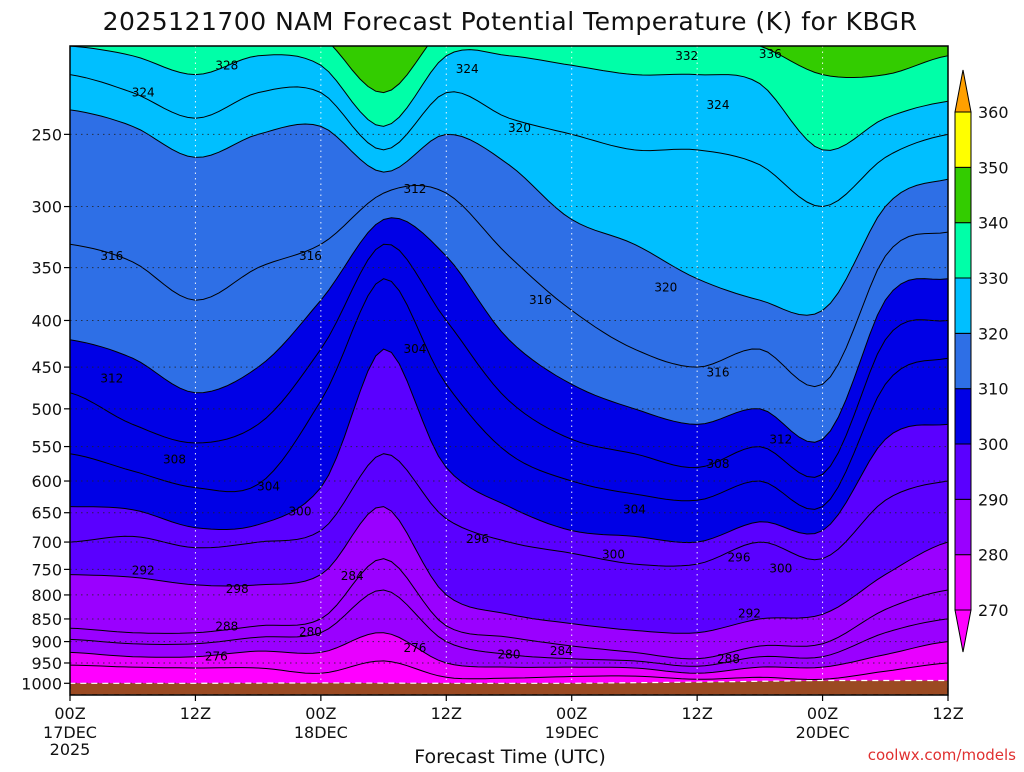 The image size is (1024, 772). Describe the element at coordinates (993, 610) in the screenshot. I see `color-bar-label-270: 270` at that location.